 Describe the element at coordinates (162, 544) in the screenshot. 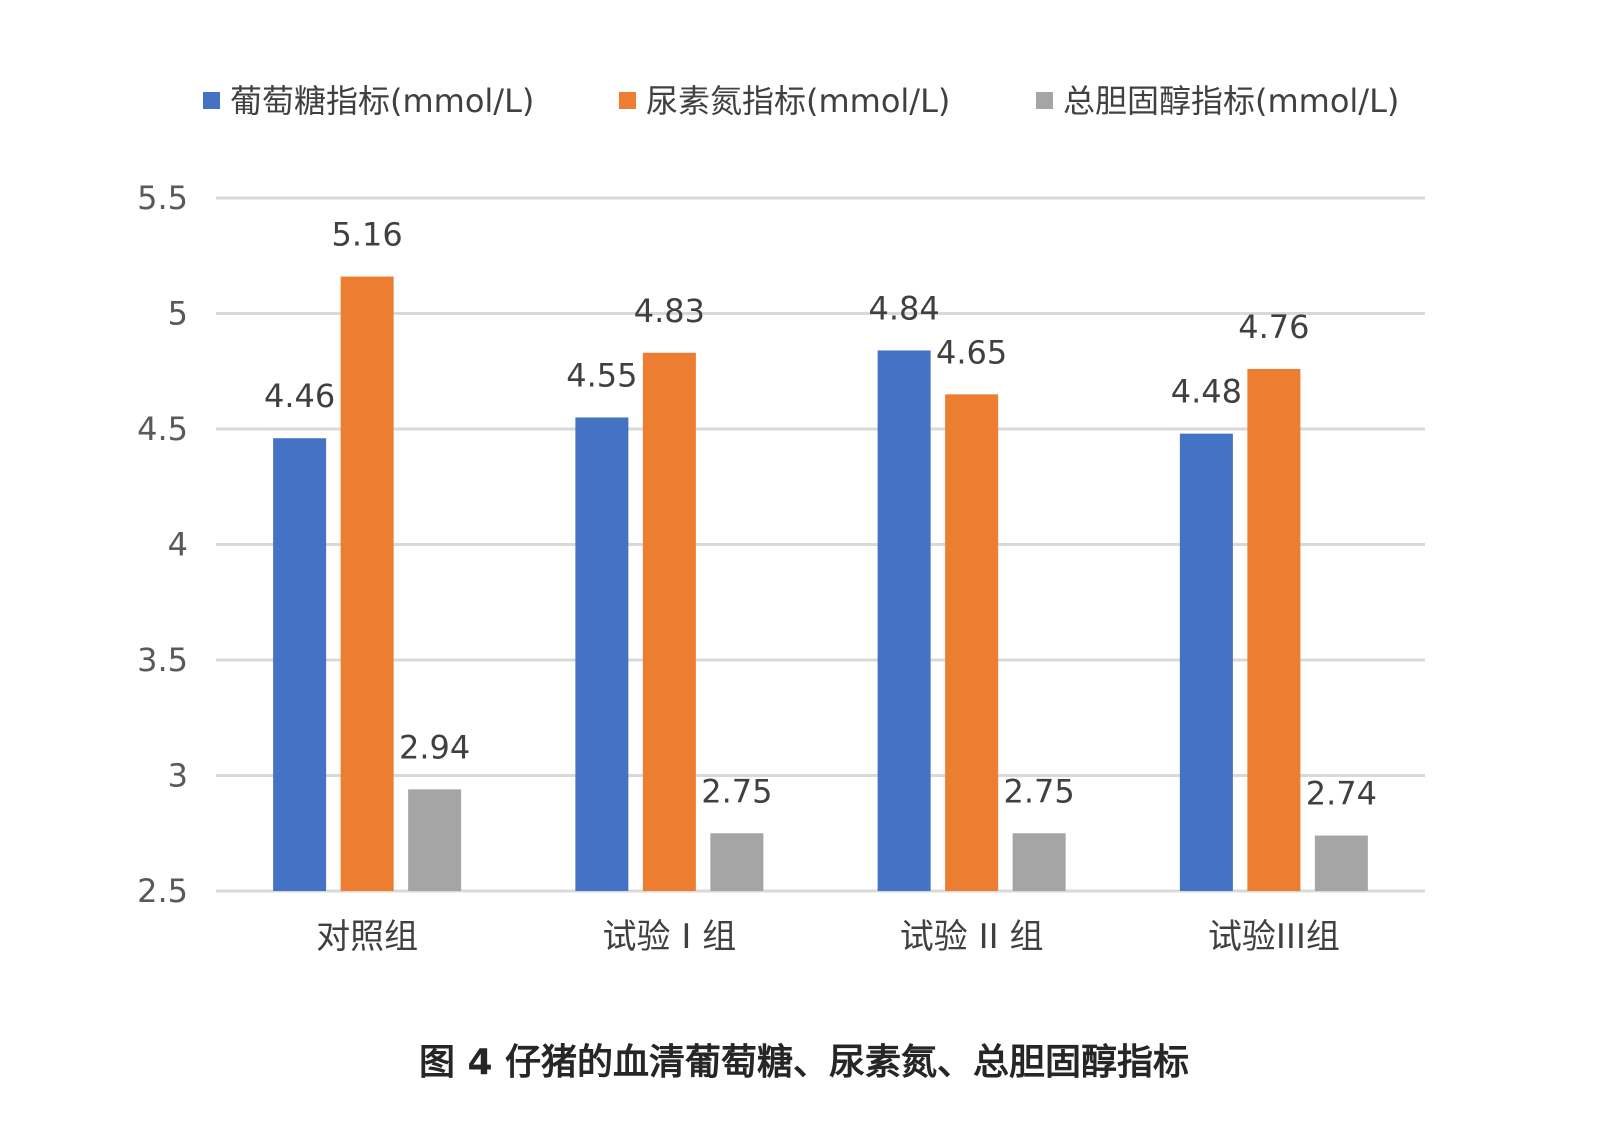

I see `y-axis-ticks: 2.5 3 3.5 4 4.5 5 5.5` at that location.